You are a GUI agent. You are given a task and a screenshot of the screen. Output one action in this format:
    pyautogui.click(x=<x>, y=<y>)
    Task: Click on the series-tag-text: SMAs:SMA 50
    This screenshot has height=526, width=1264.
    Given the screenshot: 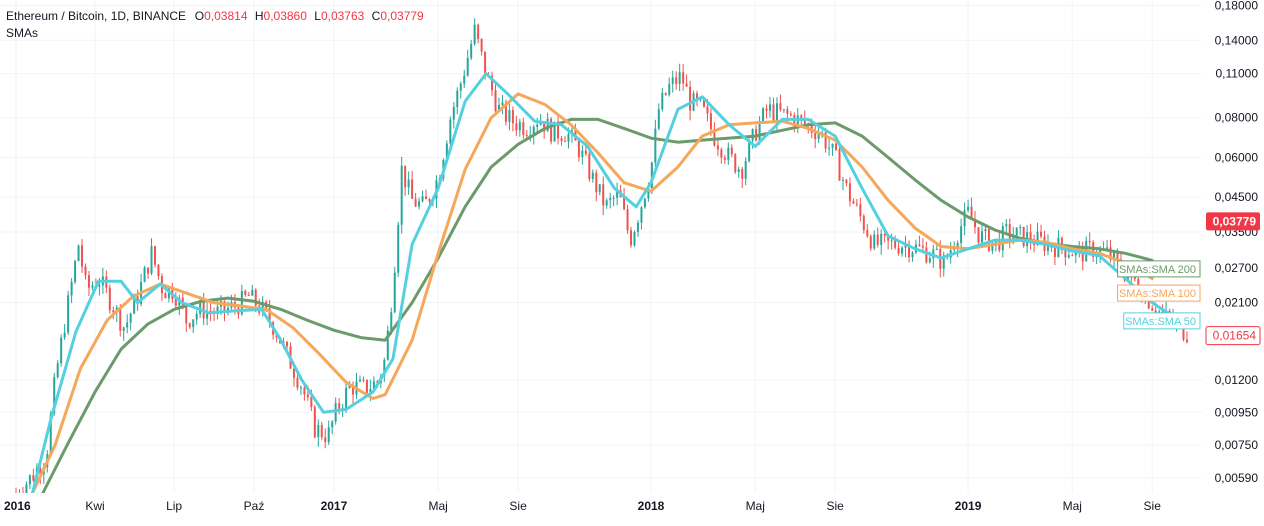 What is the action you would take?
    pyautogui.click(x=1160, y=322)
    